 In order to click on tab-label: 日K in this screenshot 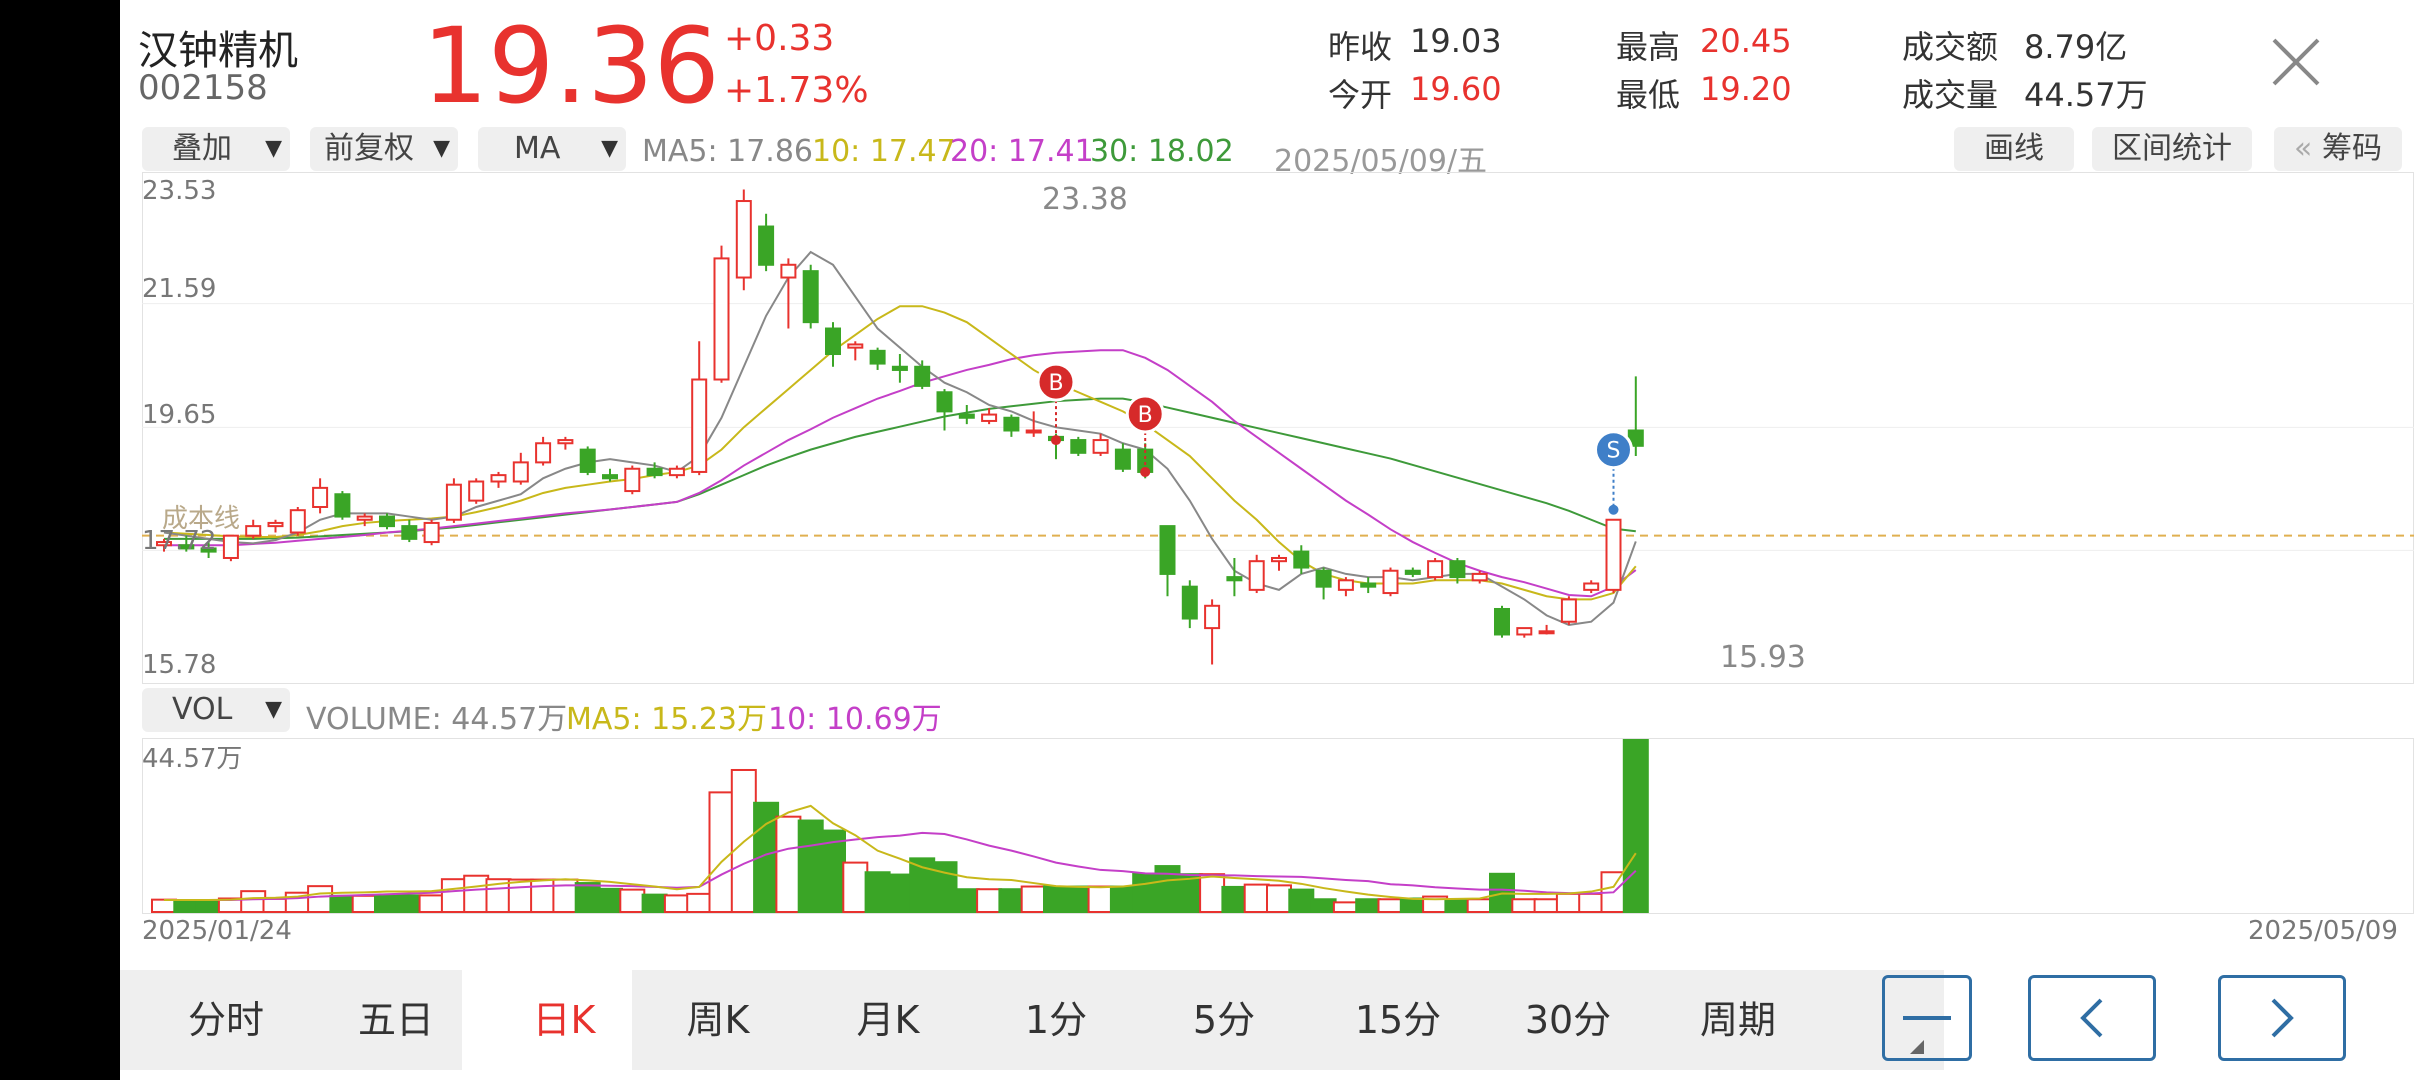, I will do `click(564, 1020)`.